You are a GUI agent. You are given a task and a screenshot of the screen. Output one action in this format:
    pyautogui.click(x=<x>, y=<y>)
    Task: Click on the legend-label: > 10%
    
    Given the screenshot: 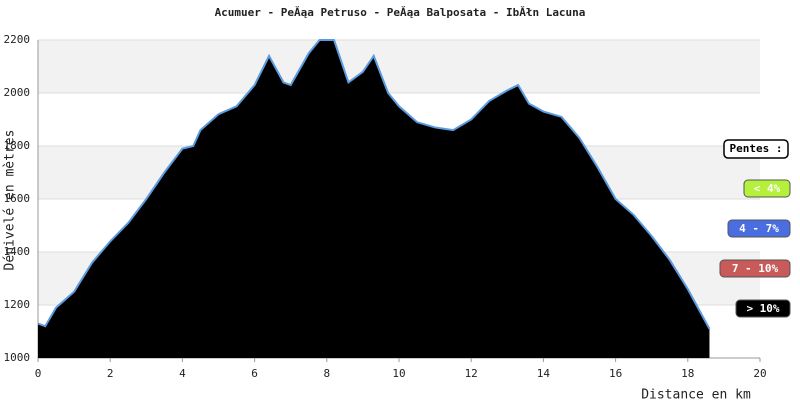 What is the action you would take?
    pyautogui.click(x=762, y=308)
    